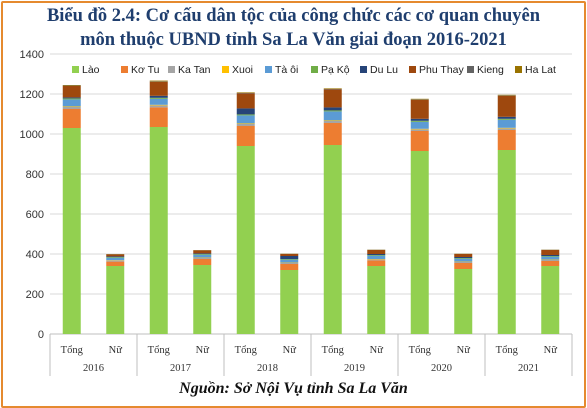 This screenshot has width=587, height=408. What do you see at coordinates (35, 255) in the screenshot?
I see `y-tick-label: 400` at bounding box center [35, 255].